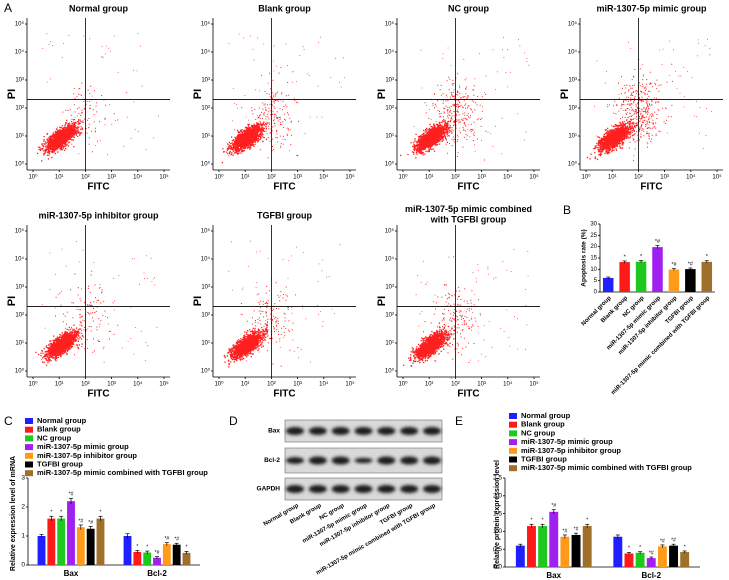 This screenshot has height=580, width=729. I want to click on x-tick-label: Bax, so click(553, 575).